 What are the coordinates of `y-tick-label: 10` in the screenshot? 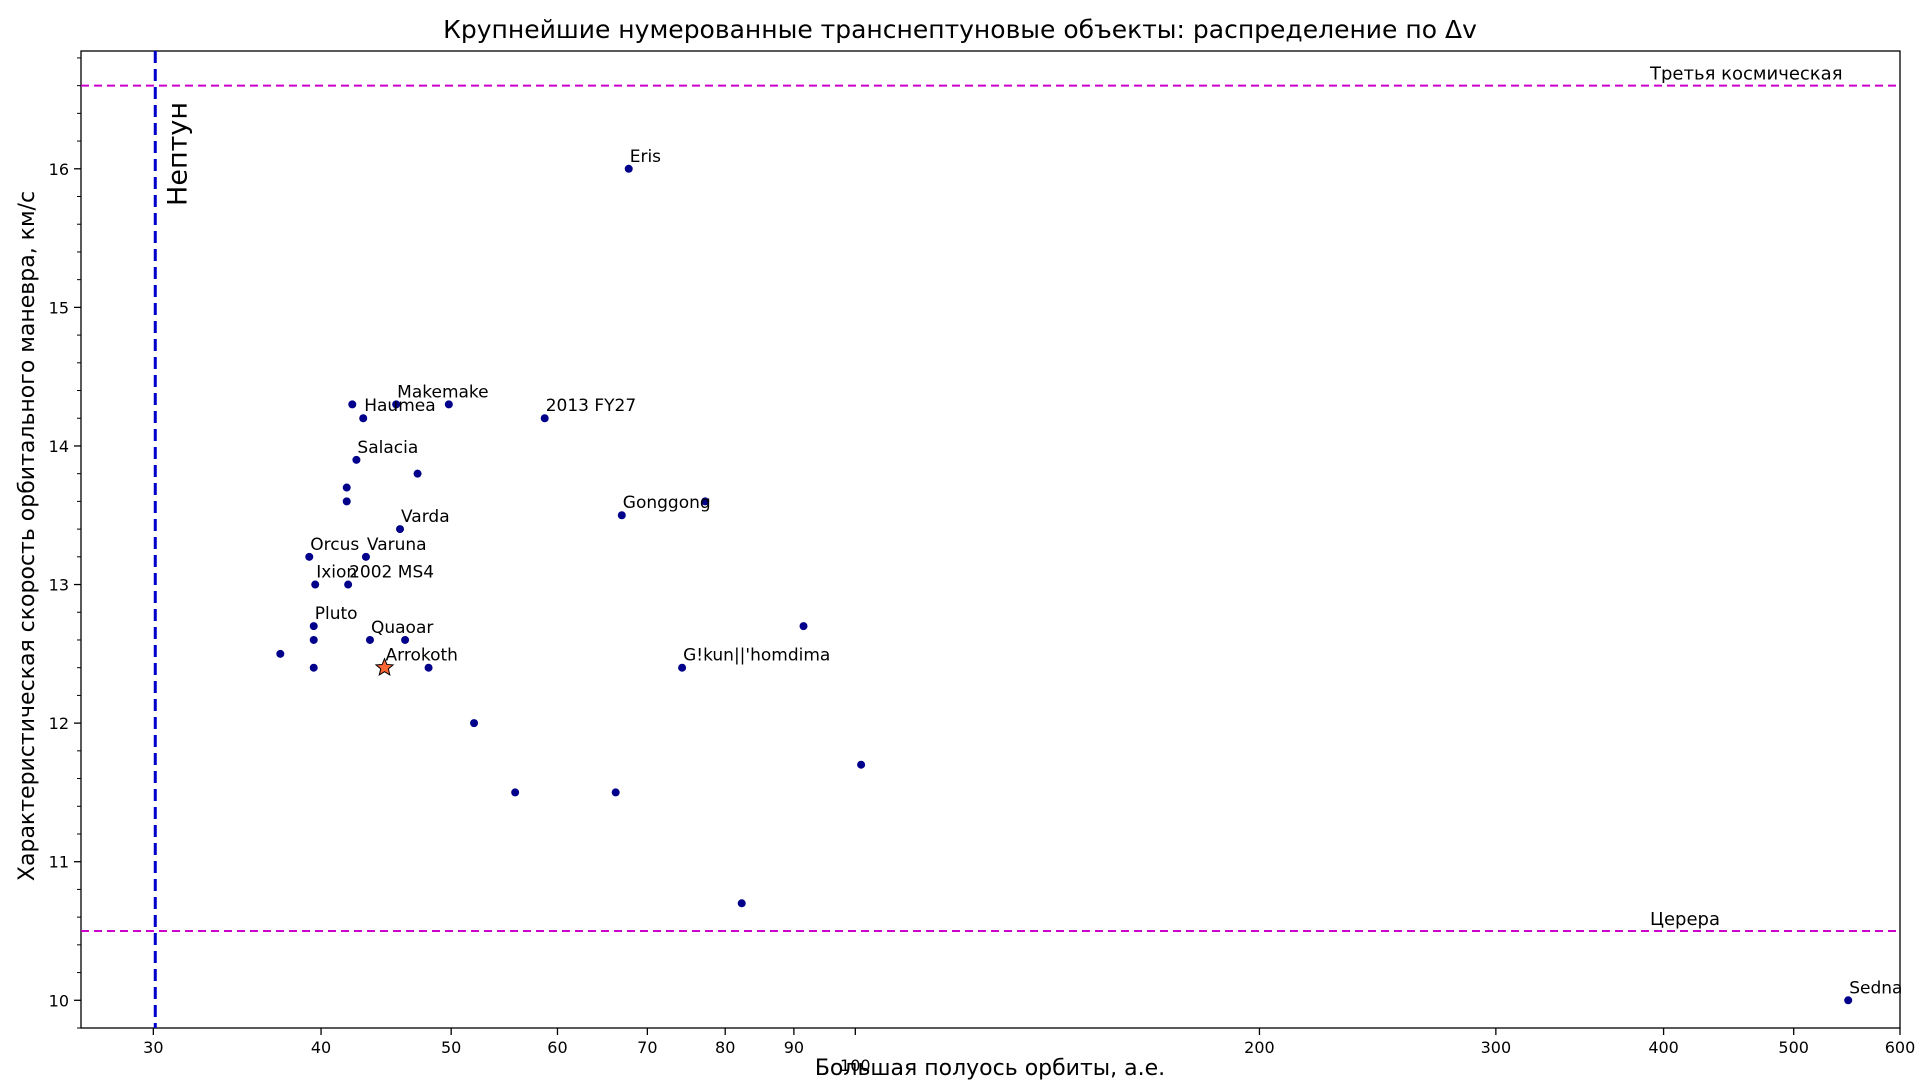 It's located at (59, 1000).